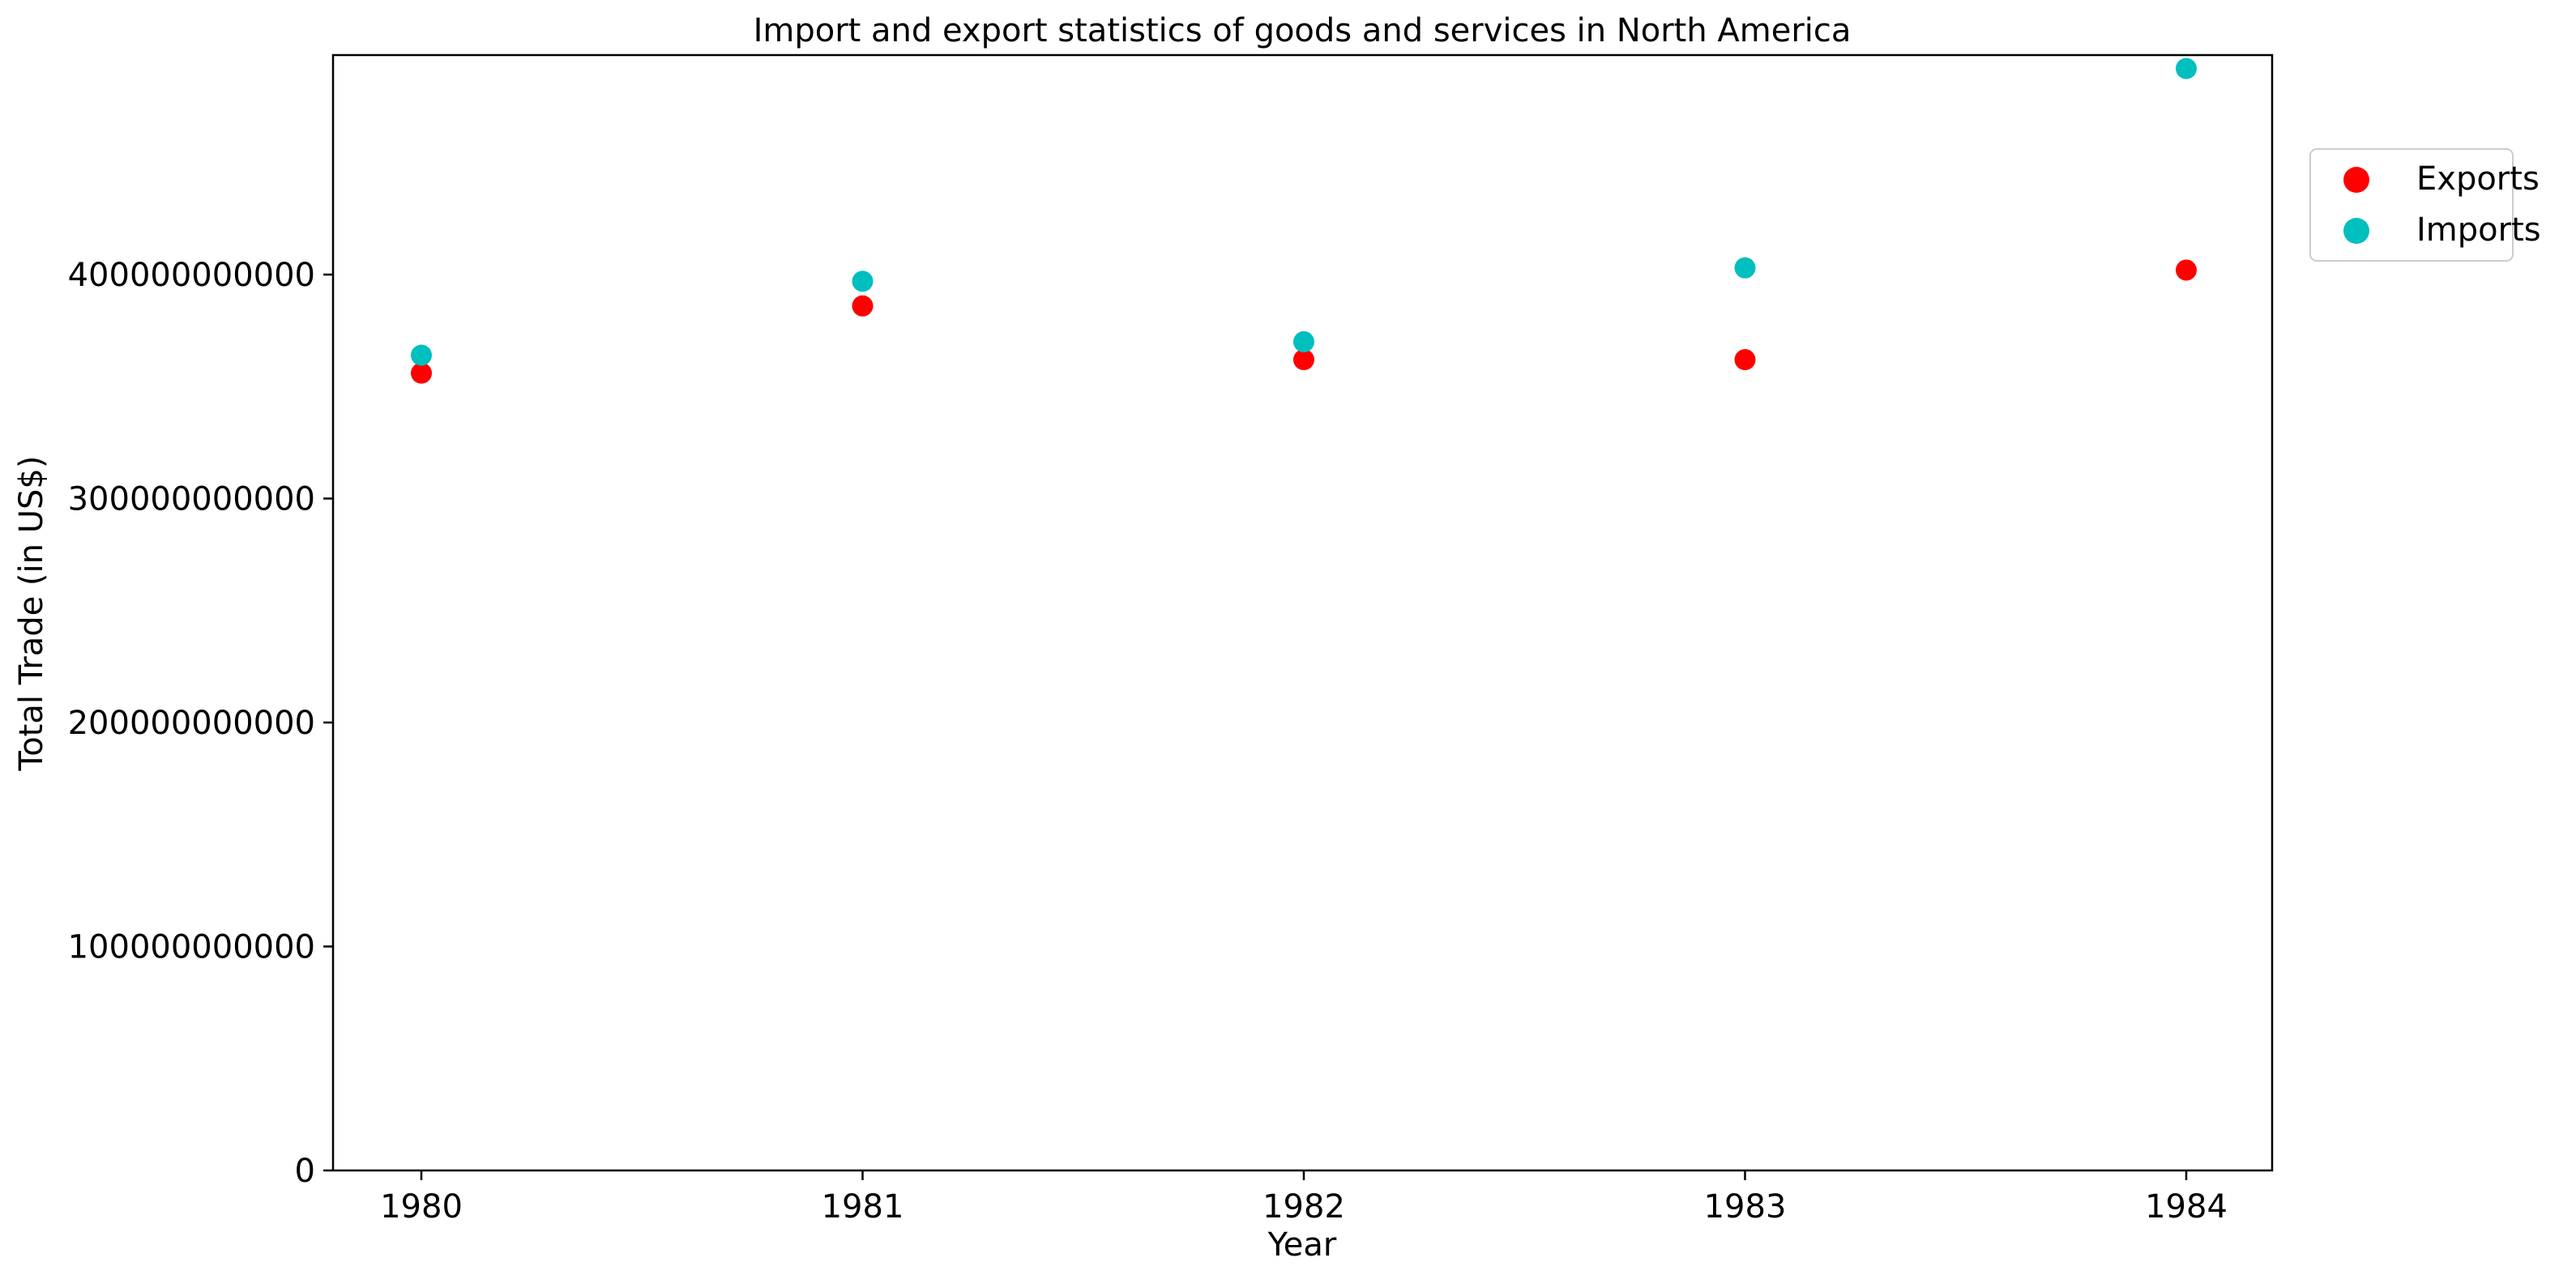  I want to click on legend-label-imports: Imports, so click(2478, 230).